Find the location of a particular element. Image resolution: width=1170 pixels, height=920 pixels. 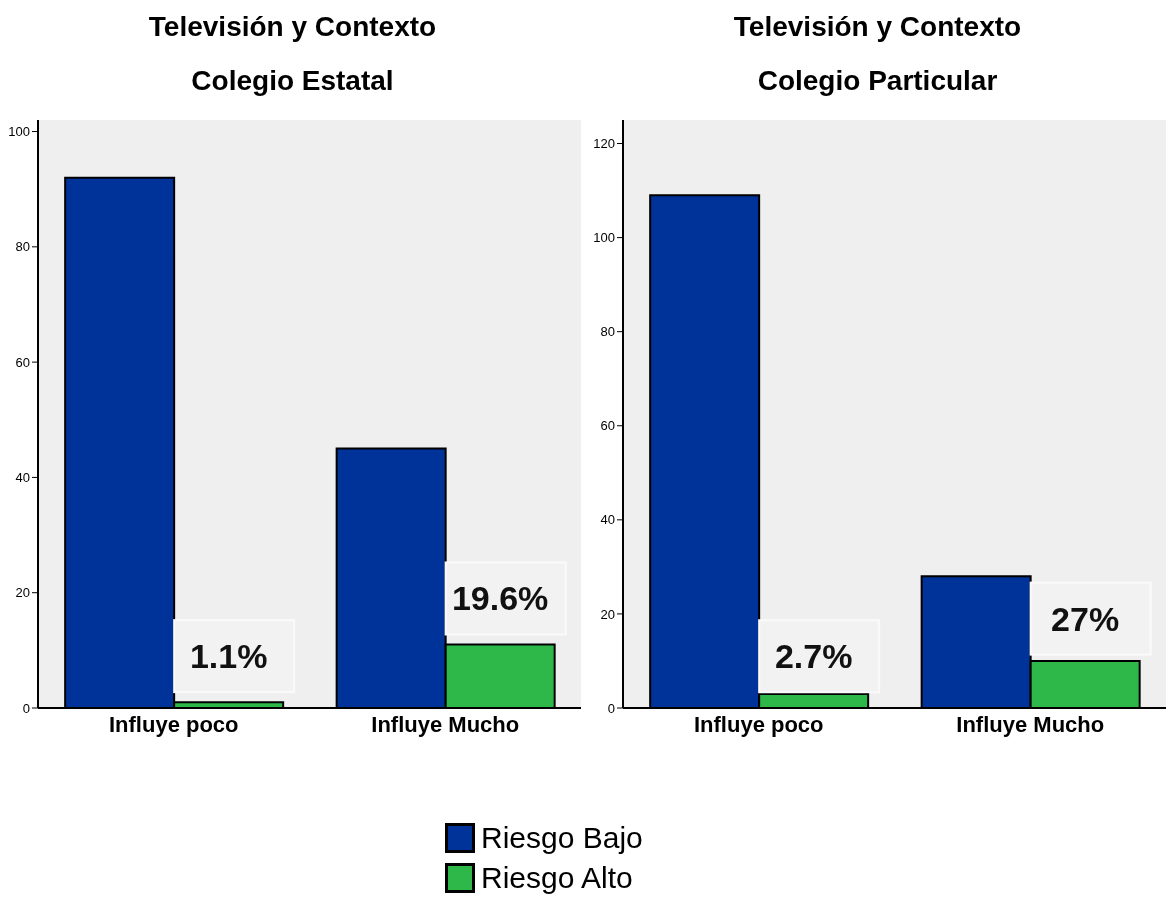

annotation: 19.6% is located at coordinates (500, 598).